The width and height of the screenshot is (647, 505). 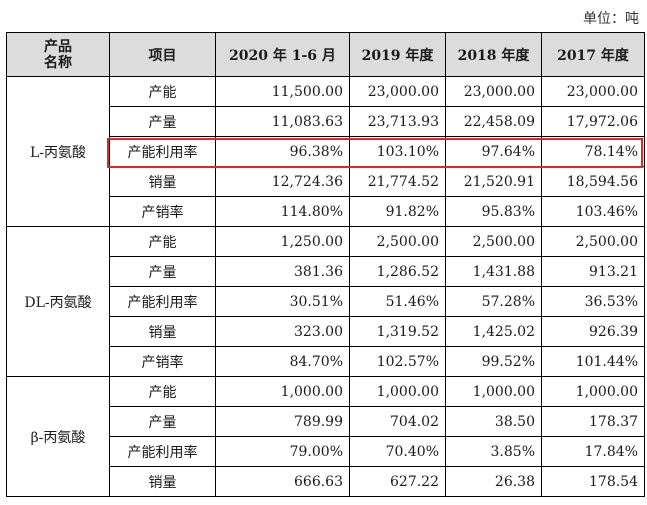 I want to click on value-cell-2018: 99.52%, so click(x=493, y=361).